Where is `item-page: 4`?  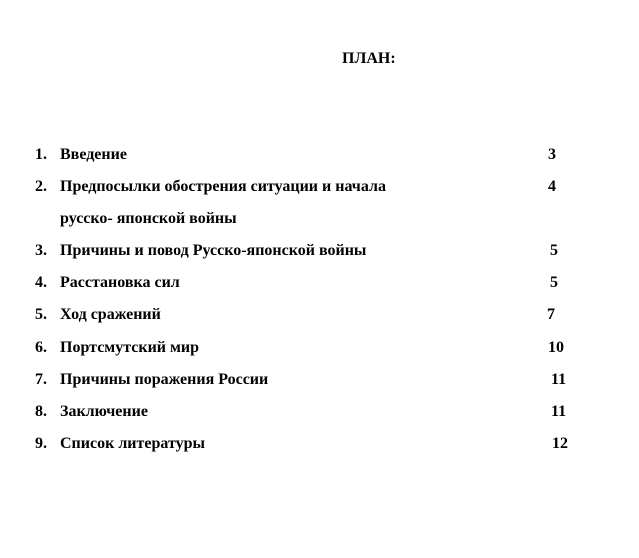 item-page: 4 is located at coordinates (552, 186).